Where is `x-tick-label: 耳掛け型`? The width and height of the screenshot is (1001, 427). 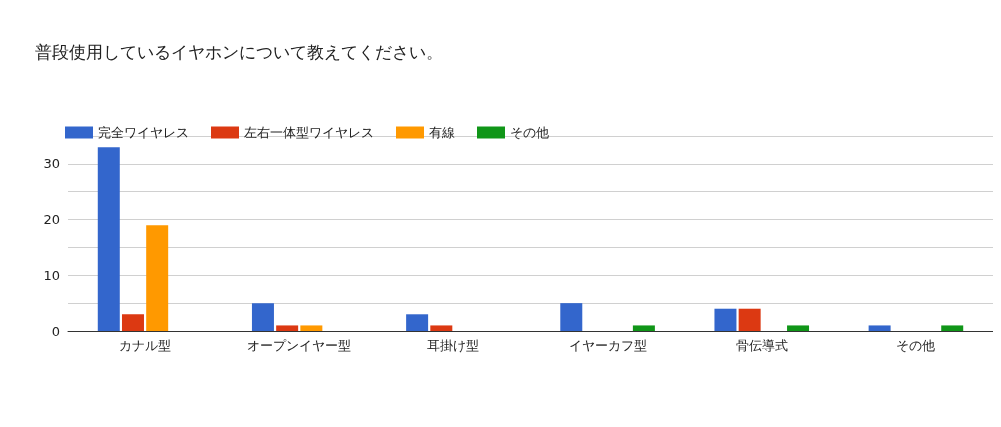 x-tick-label: 耳掛け型 is located at coordinates (453, 345).